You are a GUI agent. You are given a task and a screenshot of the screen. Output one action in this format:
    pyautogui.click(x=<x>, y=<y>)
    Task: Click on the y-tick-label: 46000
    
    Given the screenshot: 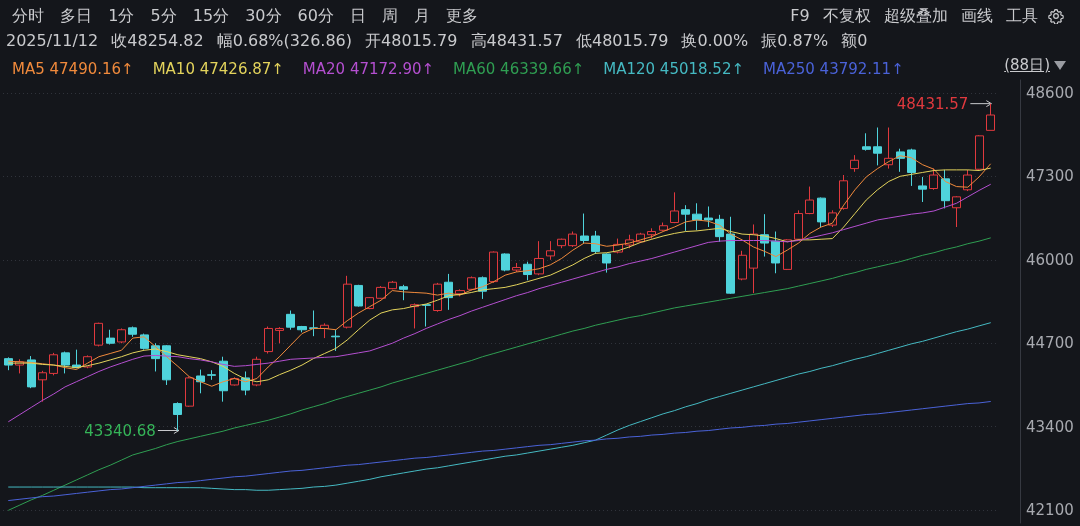 What is the action you would take?
    pyautogui.click(x=1050, y=259)
    